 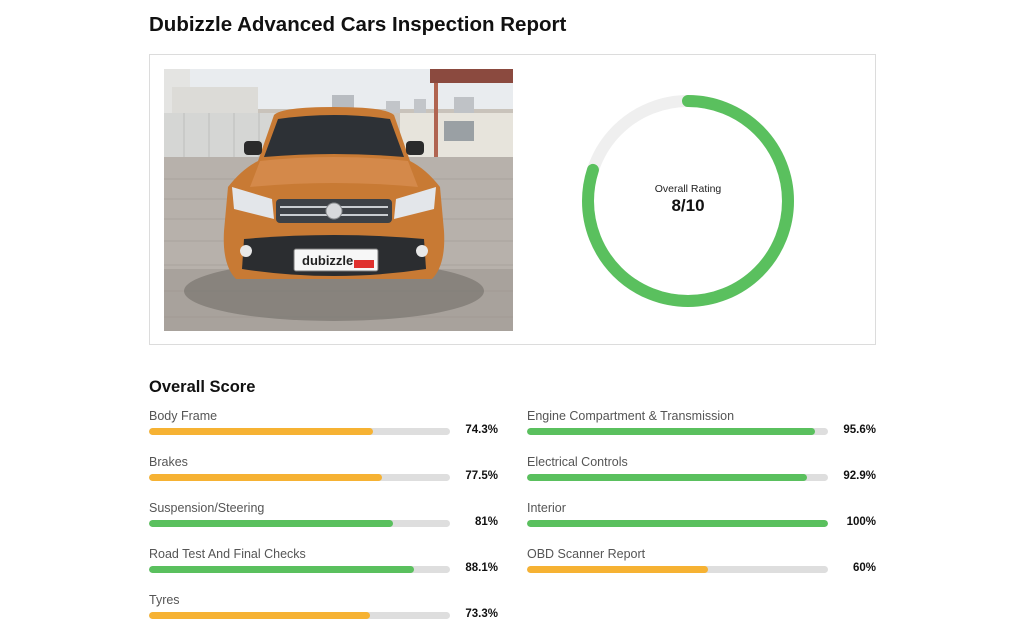 What do you see at coordinates (168, 462) in the screenshot?
I see `score-label: Brakes` at bounding box center [168, 462].